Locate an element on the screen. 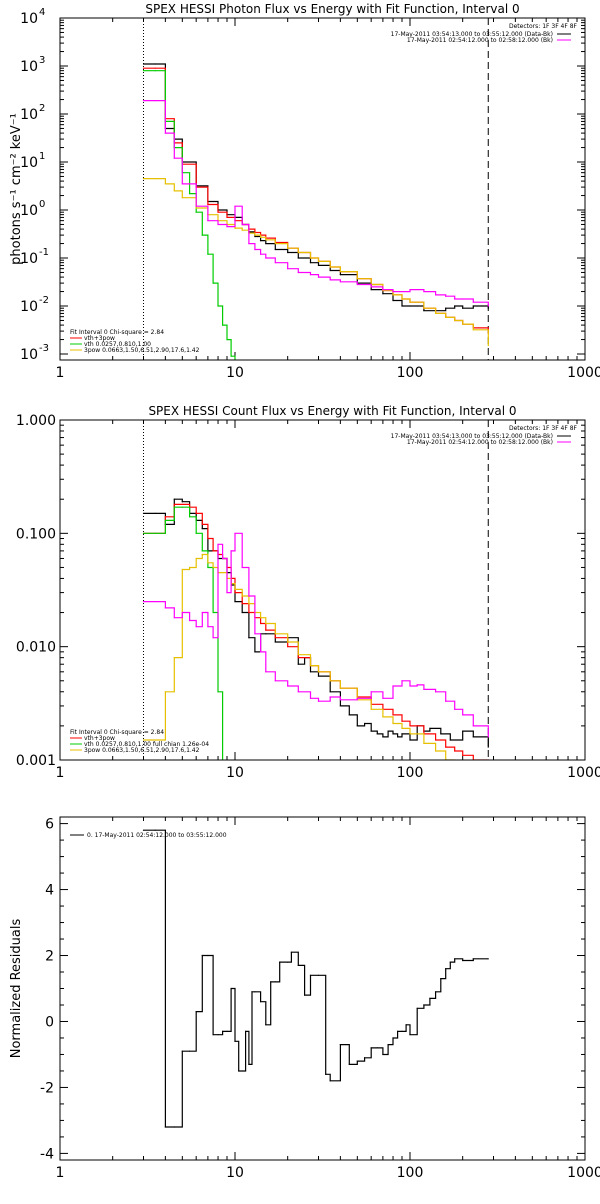 This screenshot has width=600, height=1204. series-0-line is located at coordinates (316, 187).